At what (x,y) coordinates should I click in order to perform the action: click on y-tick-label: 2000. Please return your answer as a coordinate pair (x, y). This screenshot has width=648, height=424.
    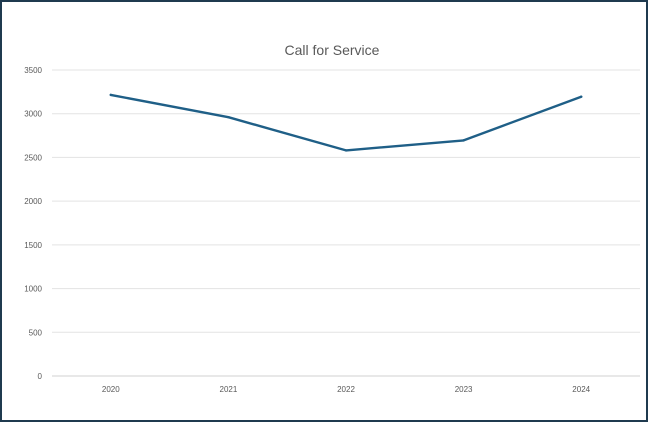
    Looking at the image, I should click on (33, 201).